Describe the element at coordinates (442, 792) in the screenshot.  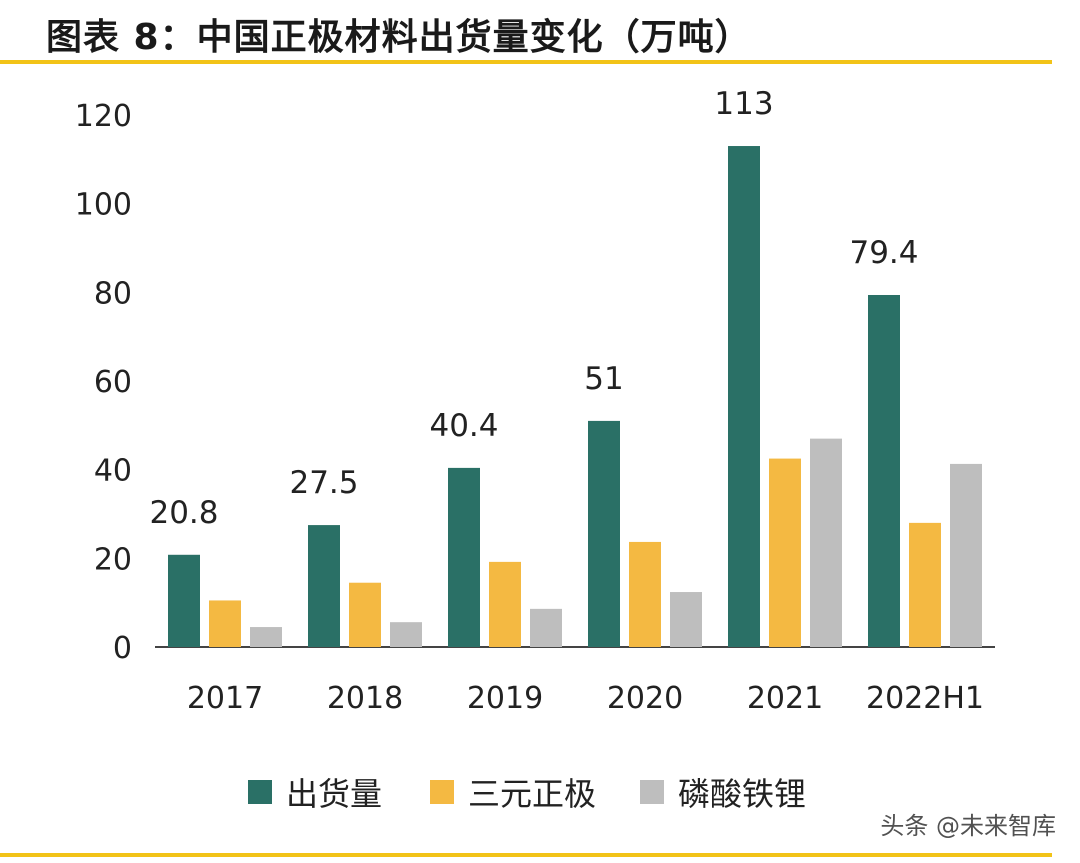
I see `legend-swatch-ncm` at that location.